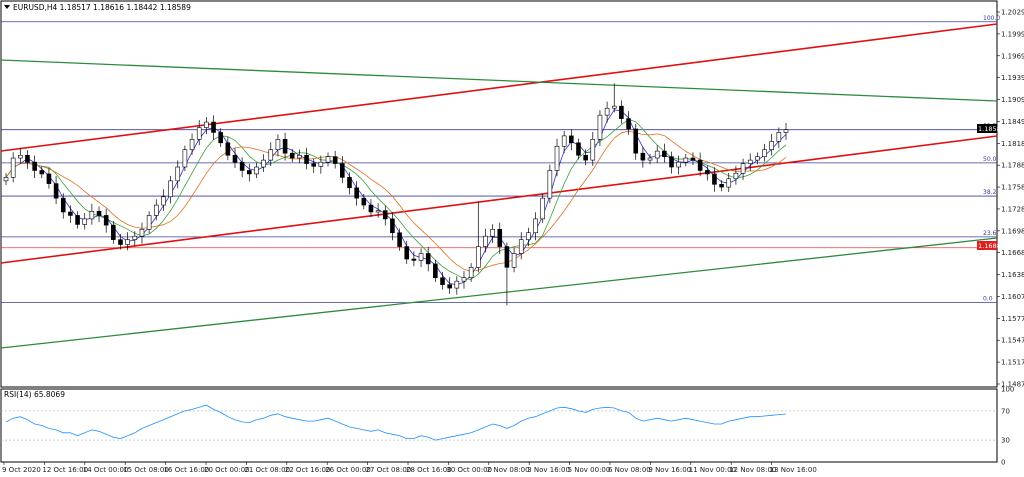 The width and height of the screenshot is (1024, 477). What do you see at coordinates (752, 470) in the screenshot?
I see `time-tick-label: 12 Nov 08:00` at bounding box center [752, 470].